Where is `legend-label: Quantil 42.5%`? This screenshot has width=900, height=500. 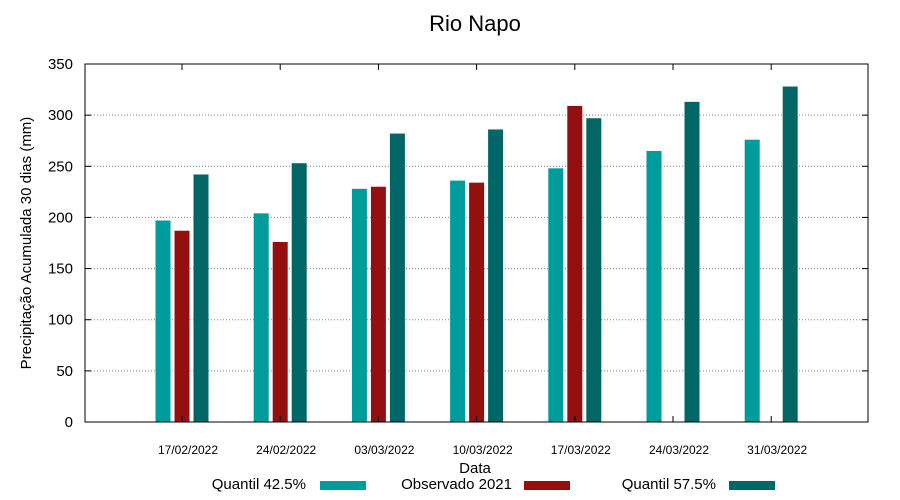 legend-label: Quantil 42.5% is located at coordinates (259, 484).